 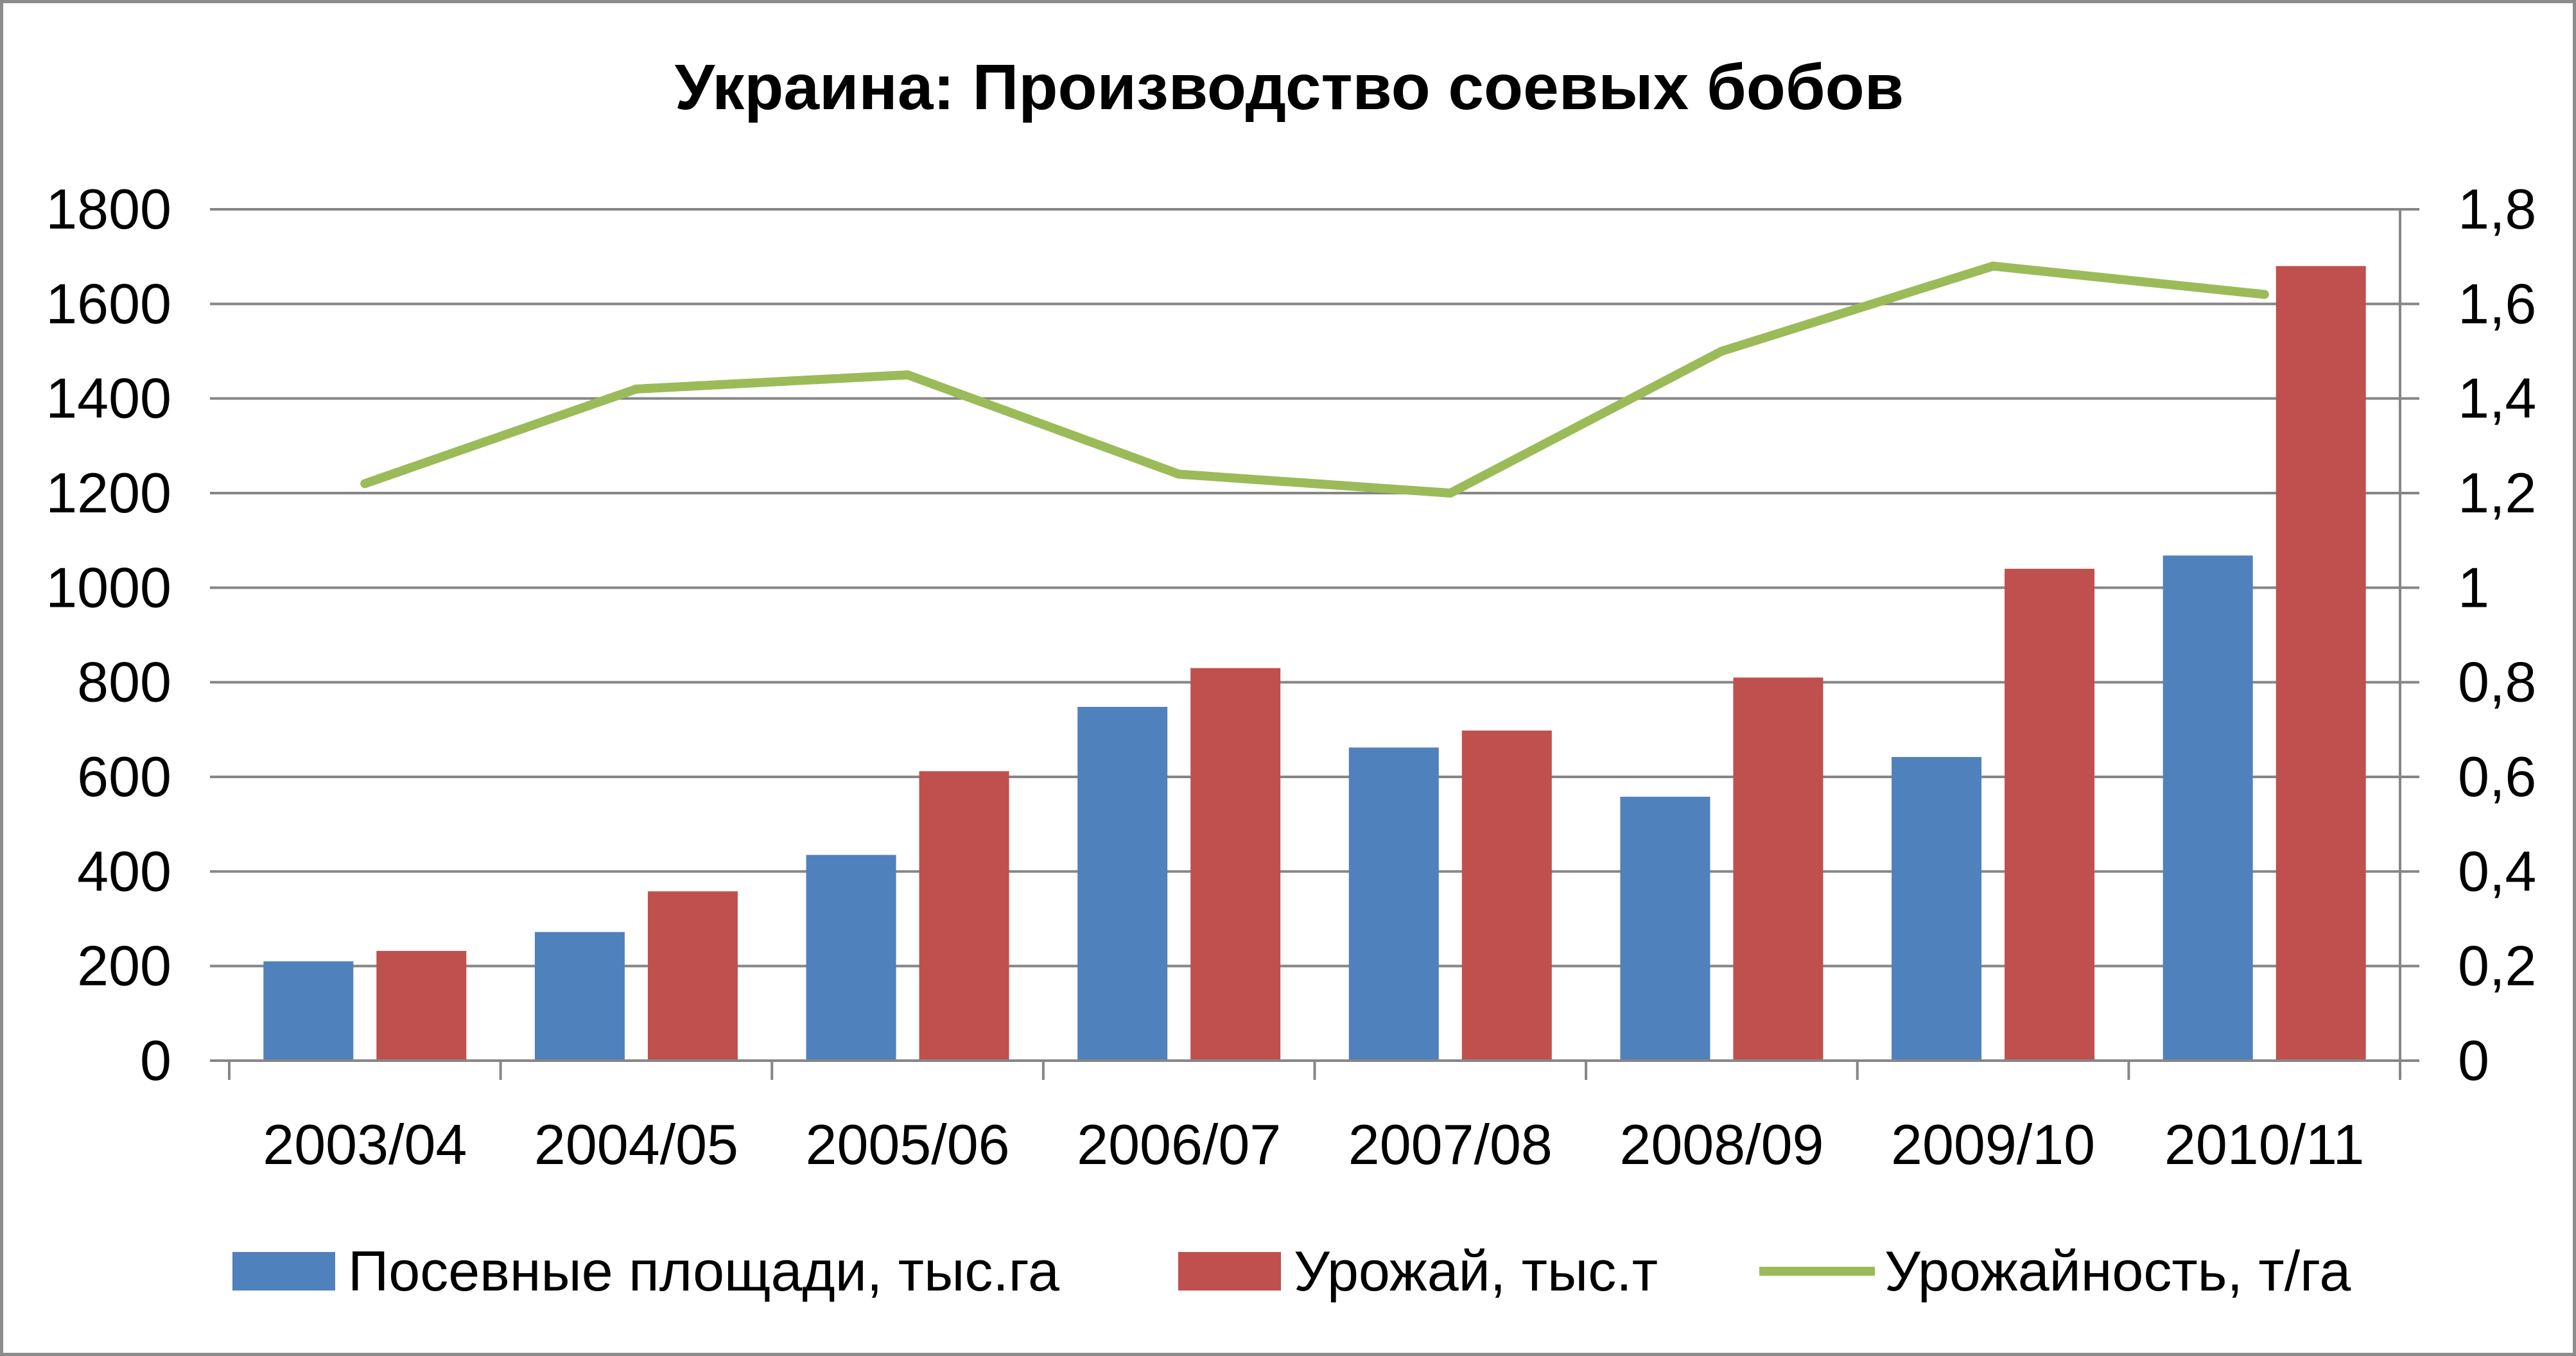 What do you see at coordinates (1289, 87) in the screenshot?
I see `chart-title: Украина: Производство соевых бобов` at bounding box center [1289, 87].